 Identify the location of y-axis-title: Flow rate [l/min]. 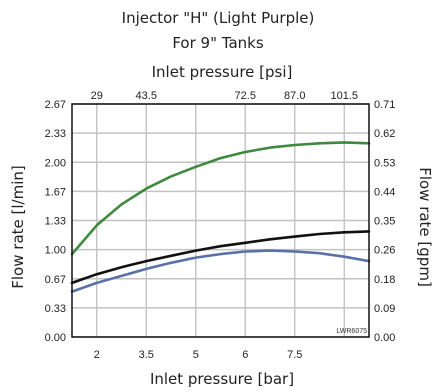
(18, 226).